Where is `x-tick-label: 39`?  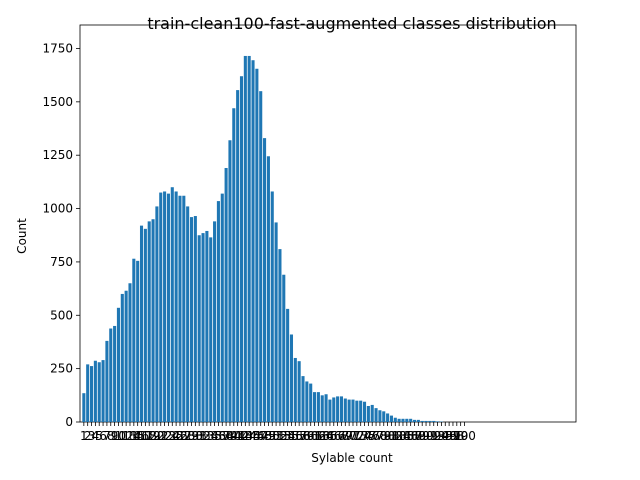
x-tick-label: 39 is located at coordinates (229, 436).